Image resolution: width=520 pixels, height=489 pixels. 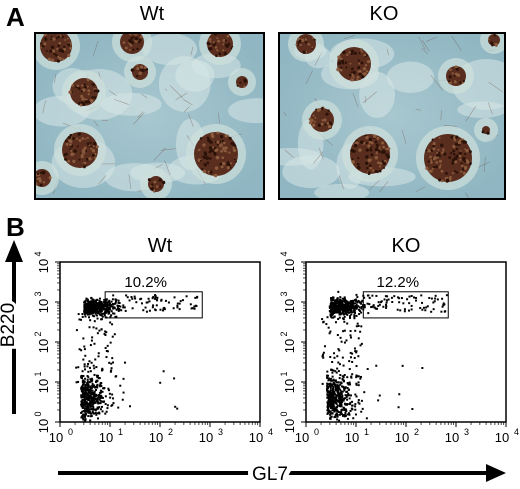 I want to click on ko-gate-percent: 12.2%, so click(x=398, y=282).